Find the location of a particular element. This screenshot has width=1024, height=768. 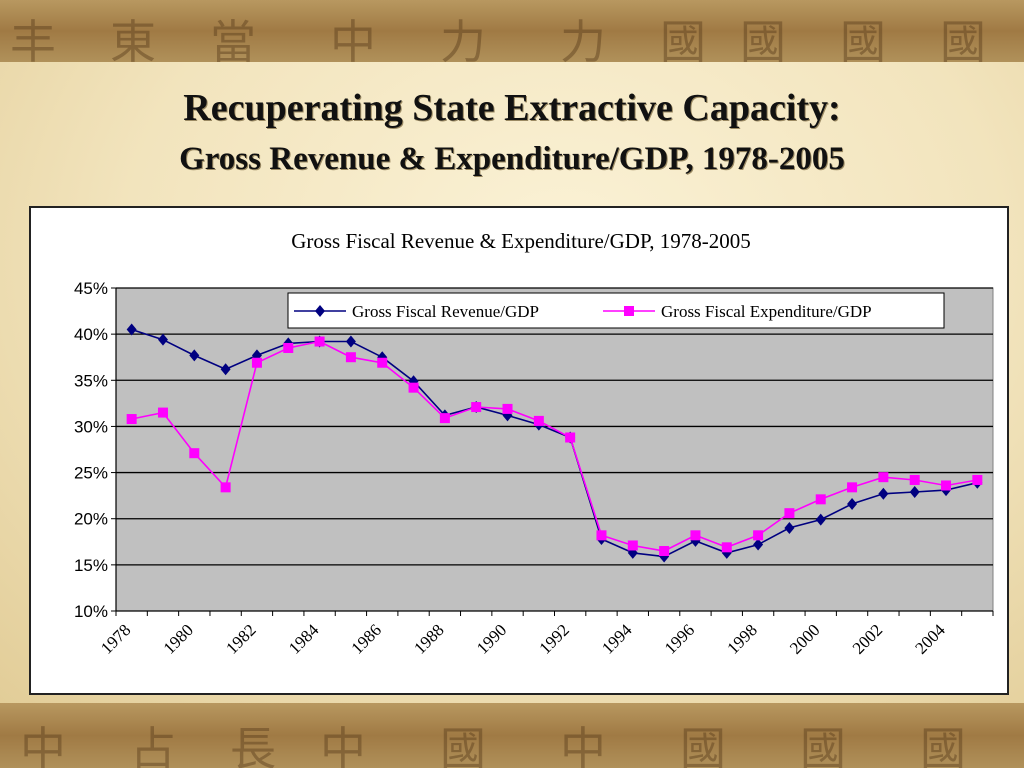

calligraphy-glyph: 當 is located at coordinates (233, 38).